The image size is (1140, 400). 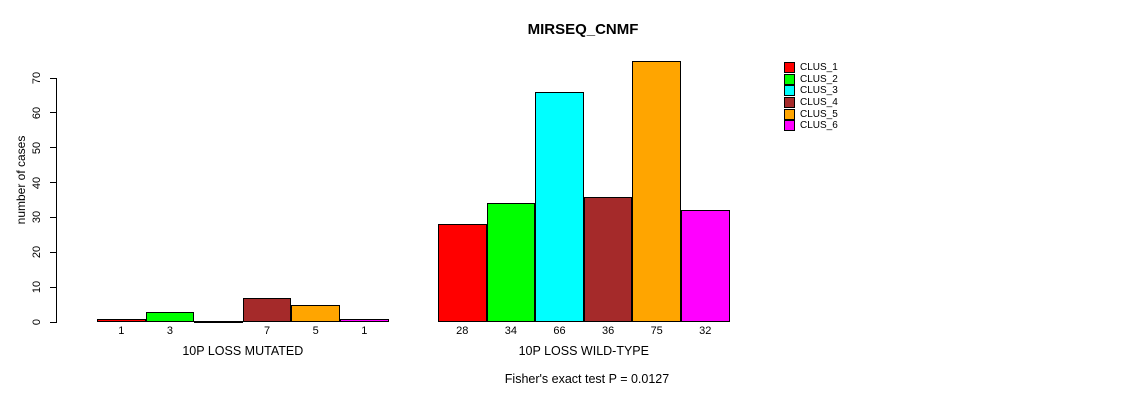 I want to click on legend-row-clus_6: CLUS_6, so click(x=811, y=126).